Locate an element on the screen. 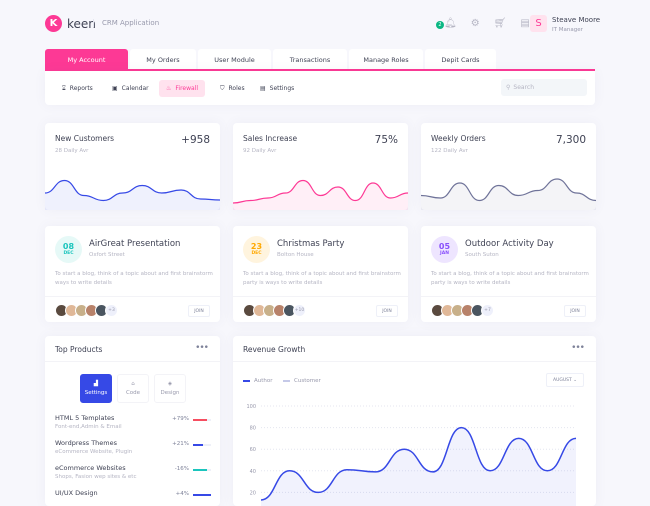 The height and width of the screenshot is (506, 650). more-attendees: +10 is located at coordinates (299, 310).